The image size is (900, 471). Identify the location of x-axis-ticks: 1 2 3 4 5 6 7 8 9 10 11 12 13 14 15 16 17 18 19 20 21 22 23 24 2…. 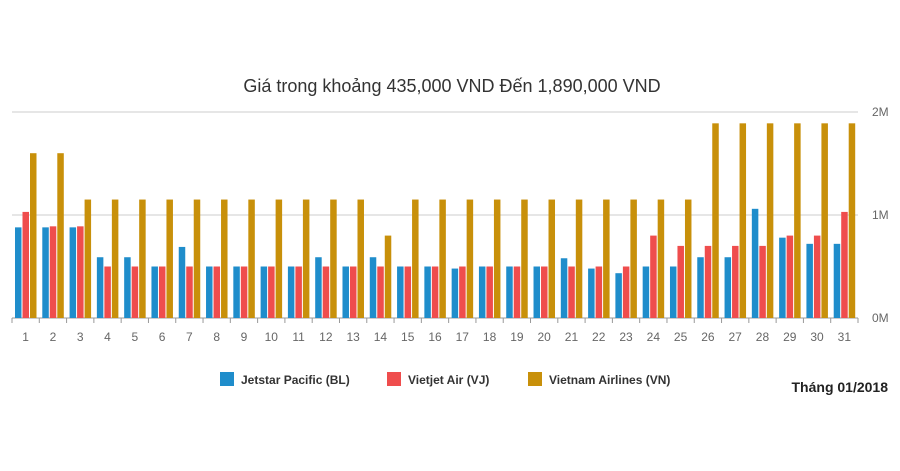
(435, 331).